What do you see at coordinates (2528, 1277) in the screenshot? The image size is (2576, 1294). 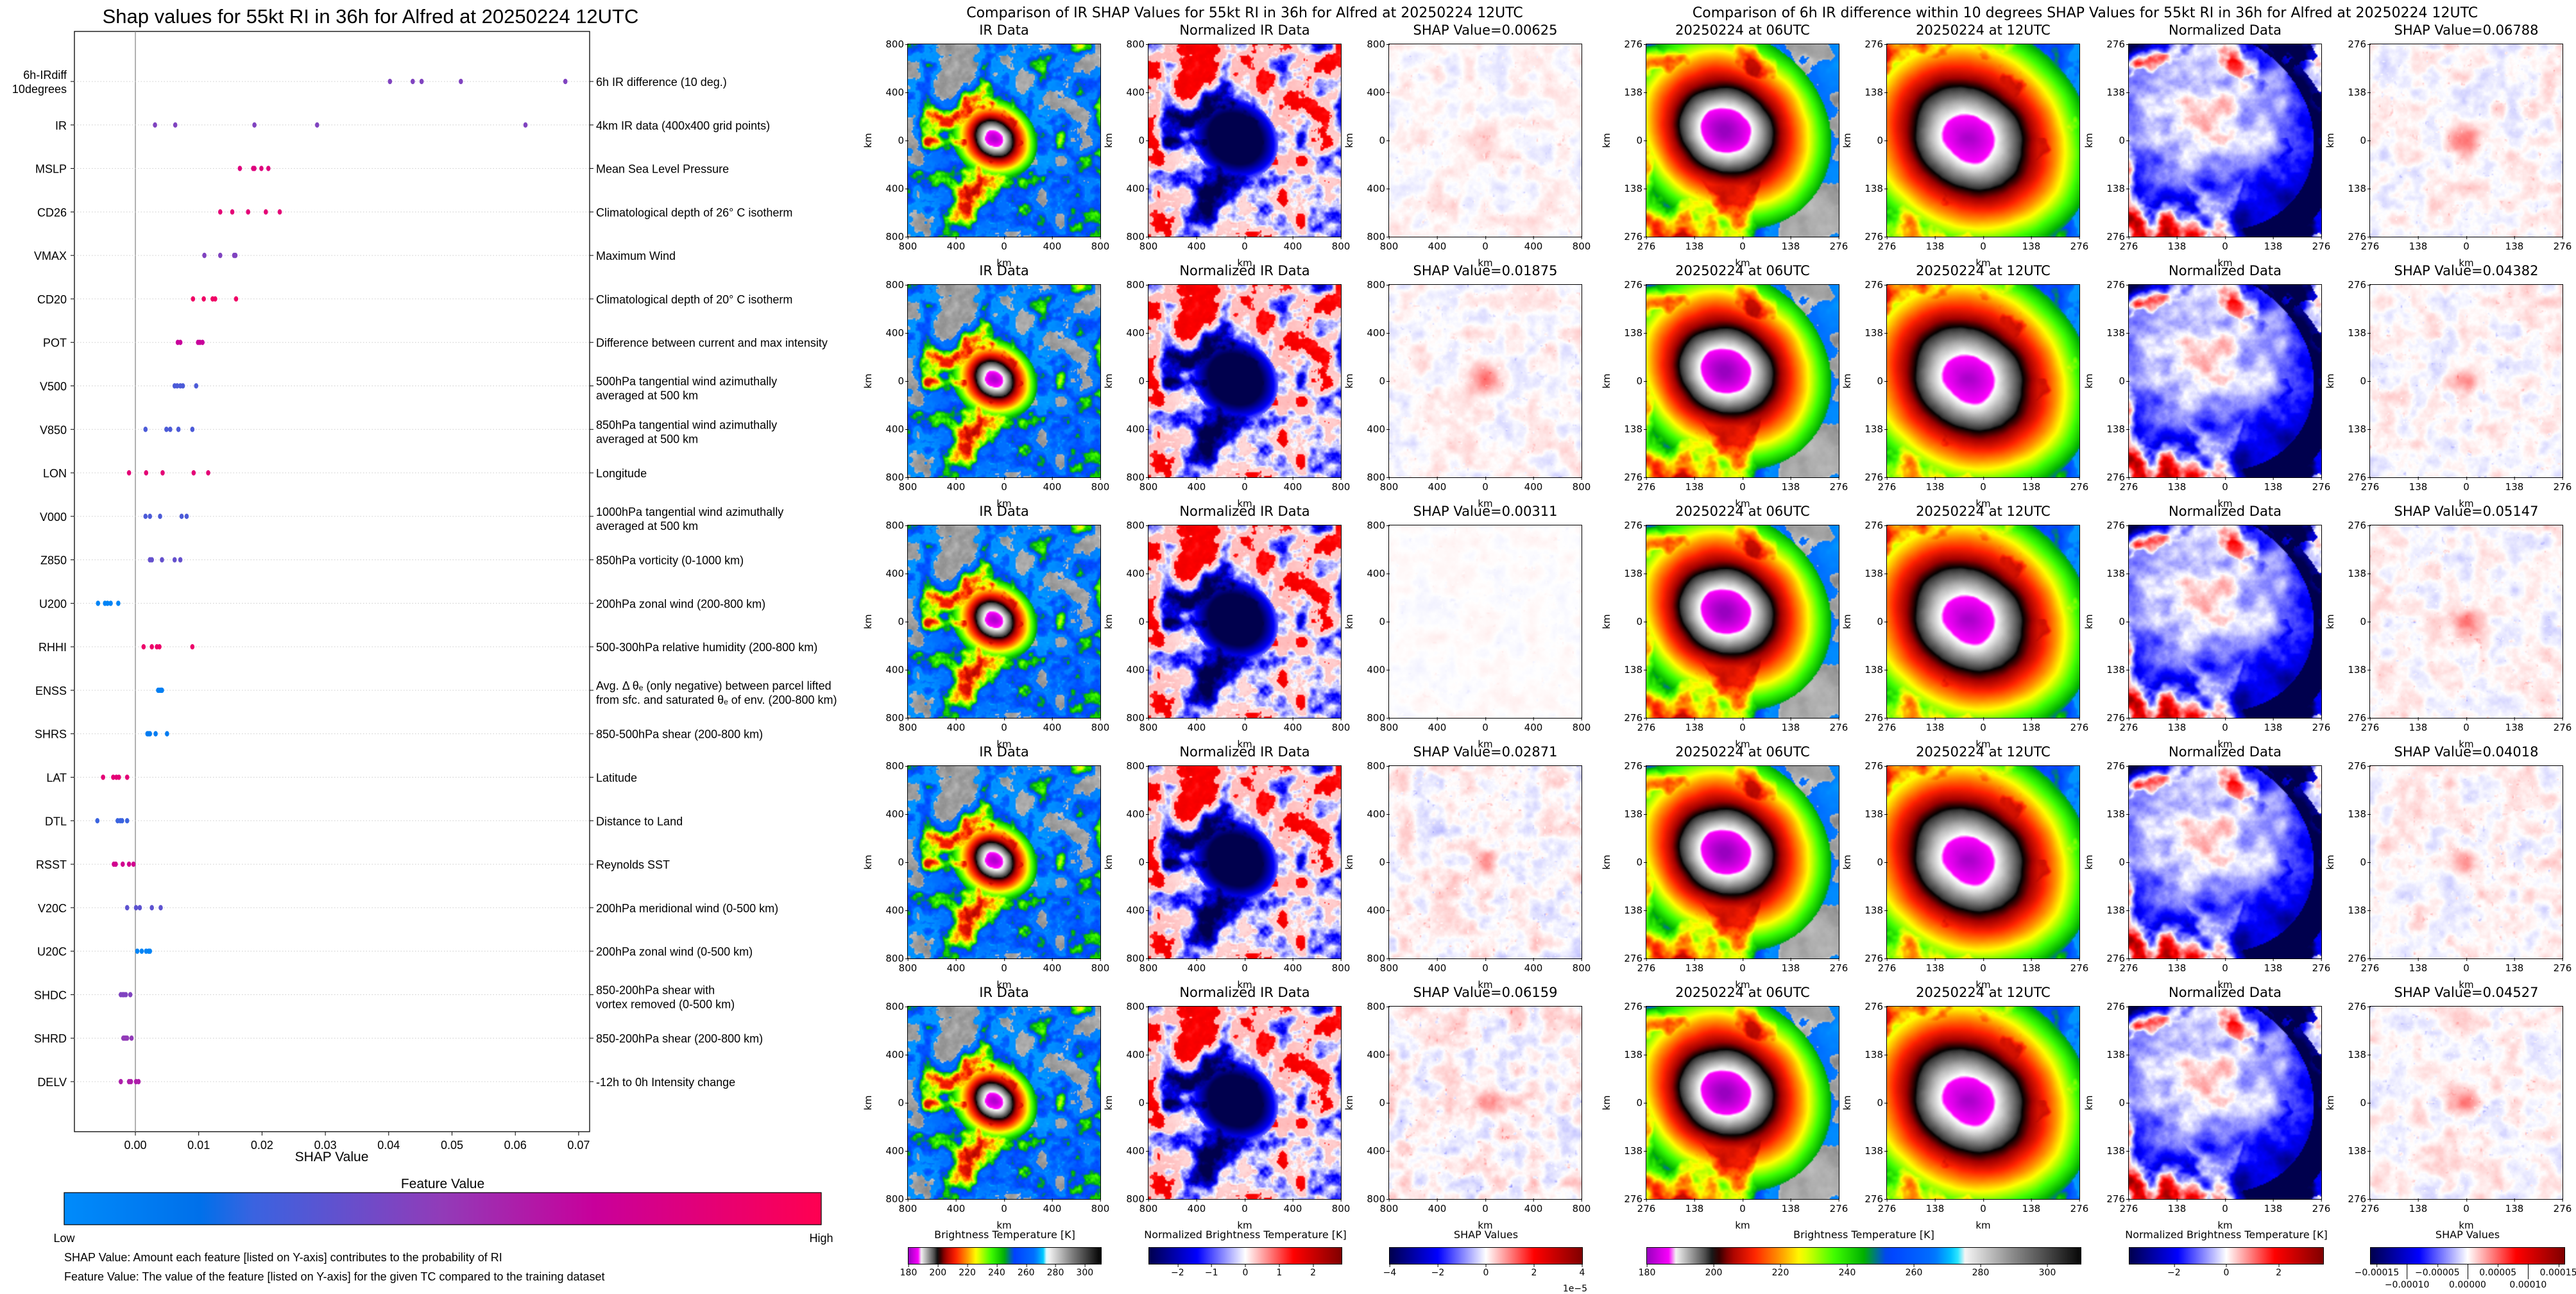 I see `colorbar-tick-label: 0.00010` at bounding box center [2528, 1277].